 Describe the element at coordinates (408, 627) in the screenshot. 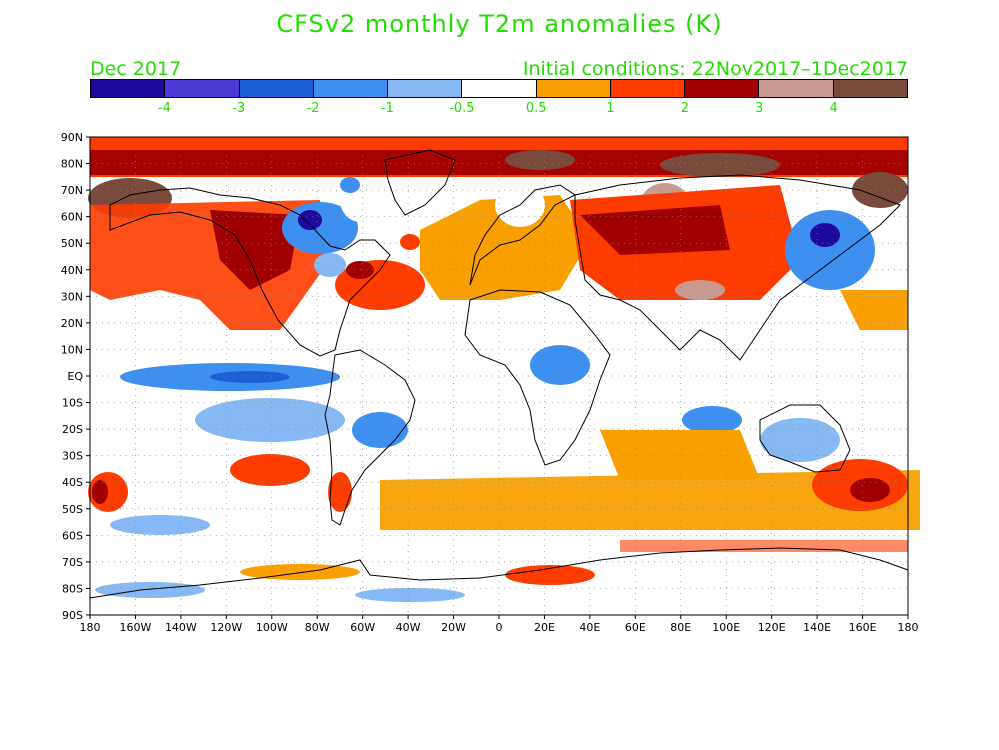

I see `lon-label: 40W` at that location.